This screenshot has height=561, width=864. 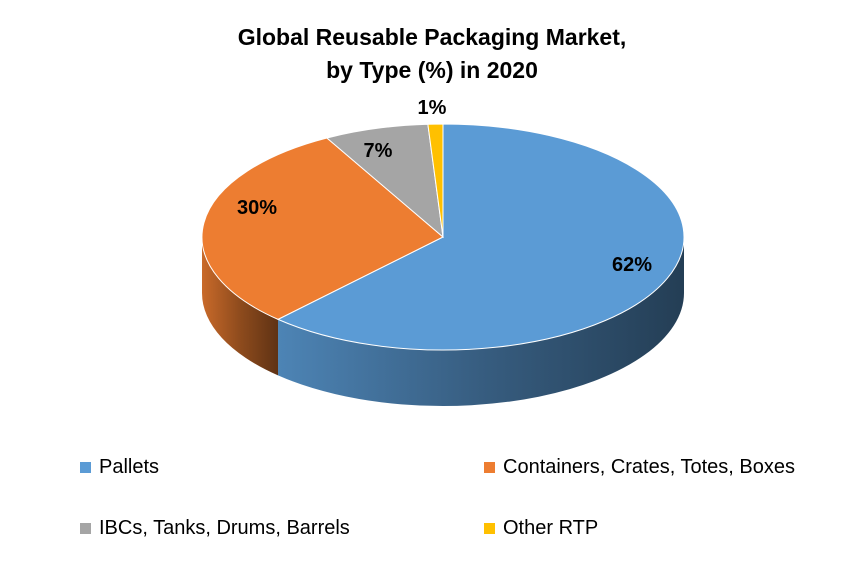 I want to click on chart-title-line-1: Global Reusable Packaging Market,, so click(x=432, y=37).